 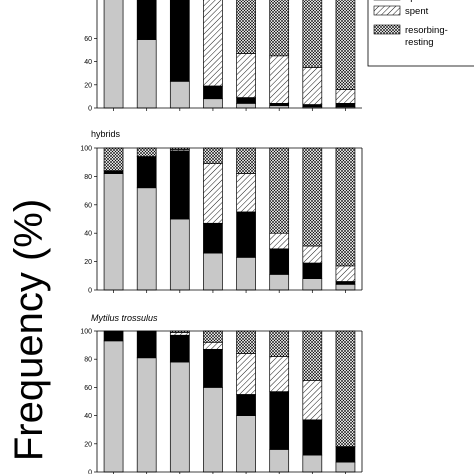 What do you see at coordinates (124, 318) in the screenshot?
I see `panel-title: Mytilus trossulus` at bounding box center [124, 318].